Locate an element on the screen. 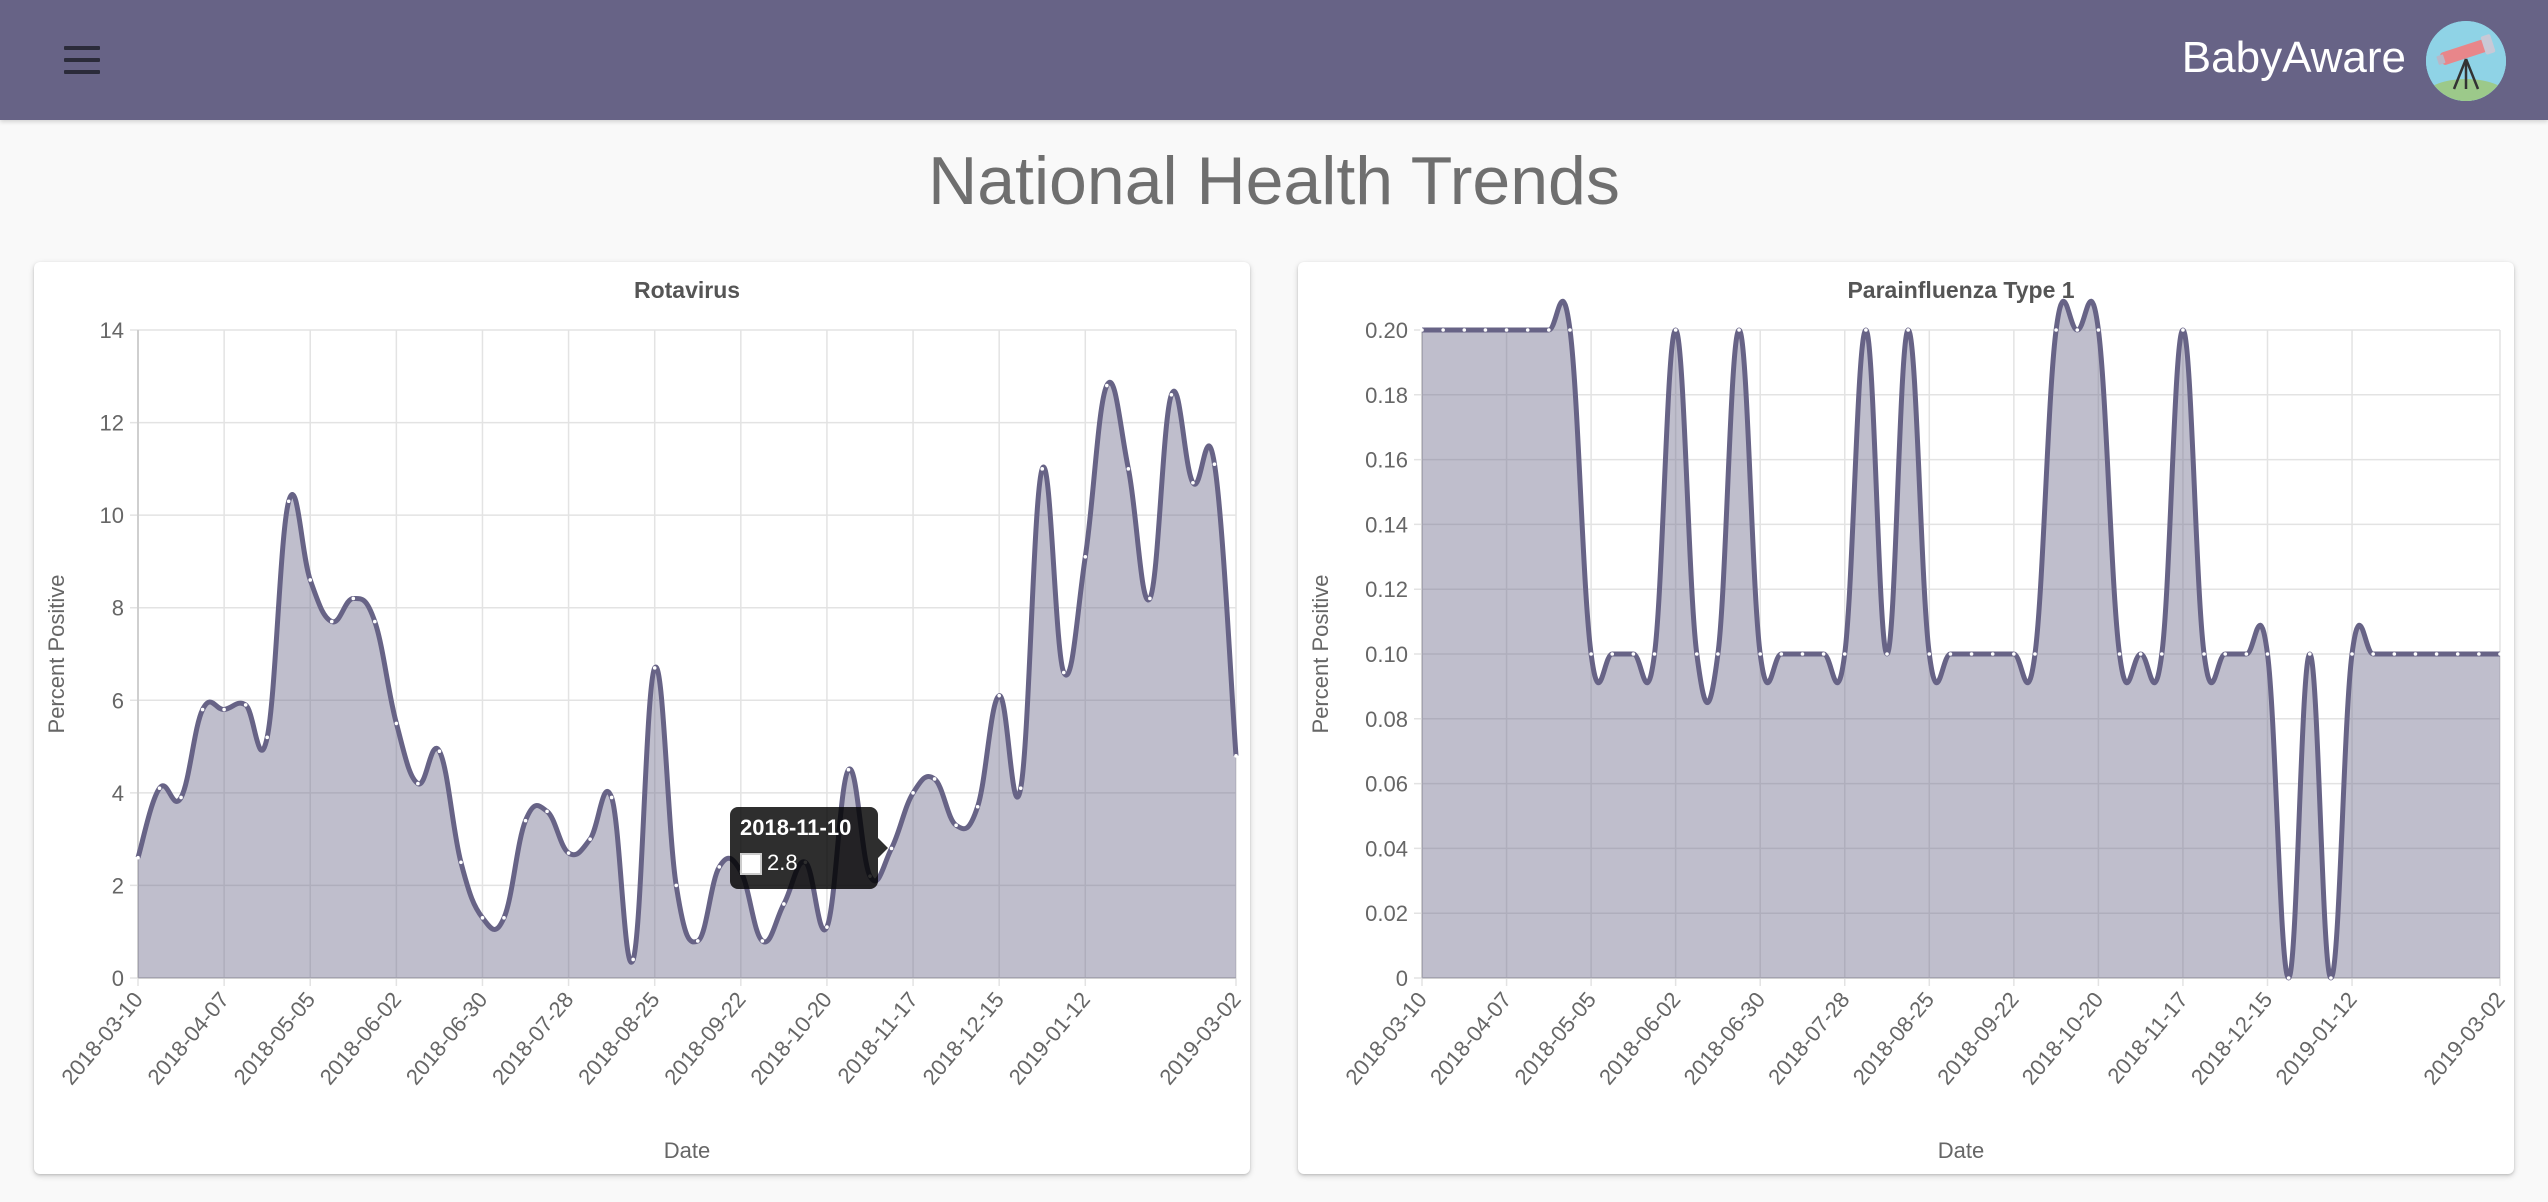 The height and width of the screenshot is (1202, 2548). telescope-icon is located at coordinates (2466, 61).